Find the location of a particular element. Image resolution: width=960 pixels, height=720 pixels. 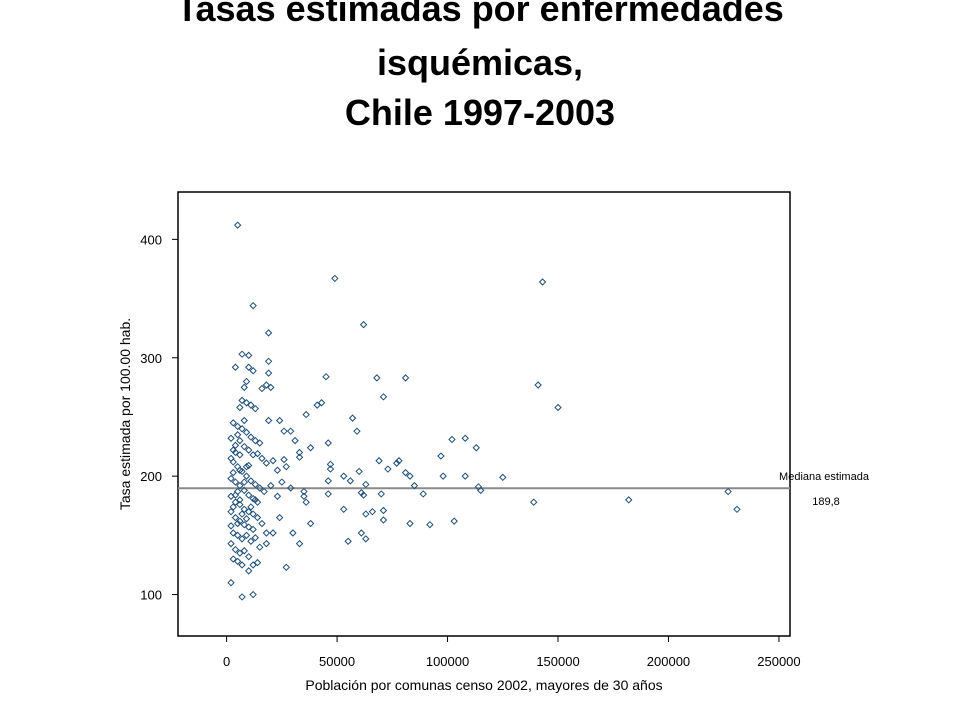

median-value-label: 189,8 is located at coordinates (826, 502).